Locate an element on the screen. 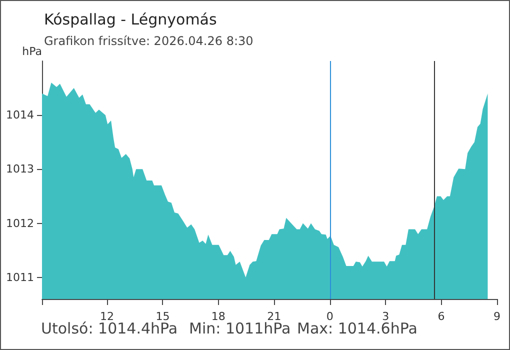 The width and height of the screenshot is (510, 350). chart-subtitle: Grafikon frissítve: 2026.04.26 8:30 is located at coordinates (149, 41).